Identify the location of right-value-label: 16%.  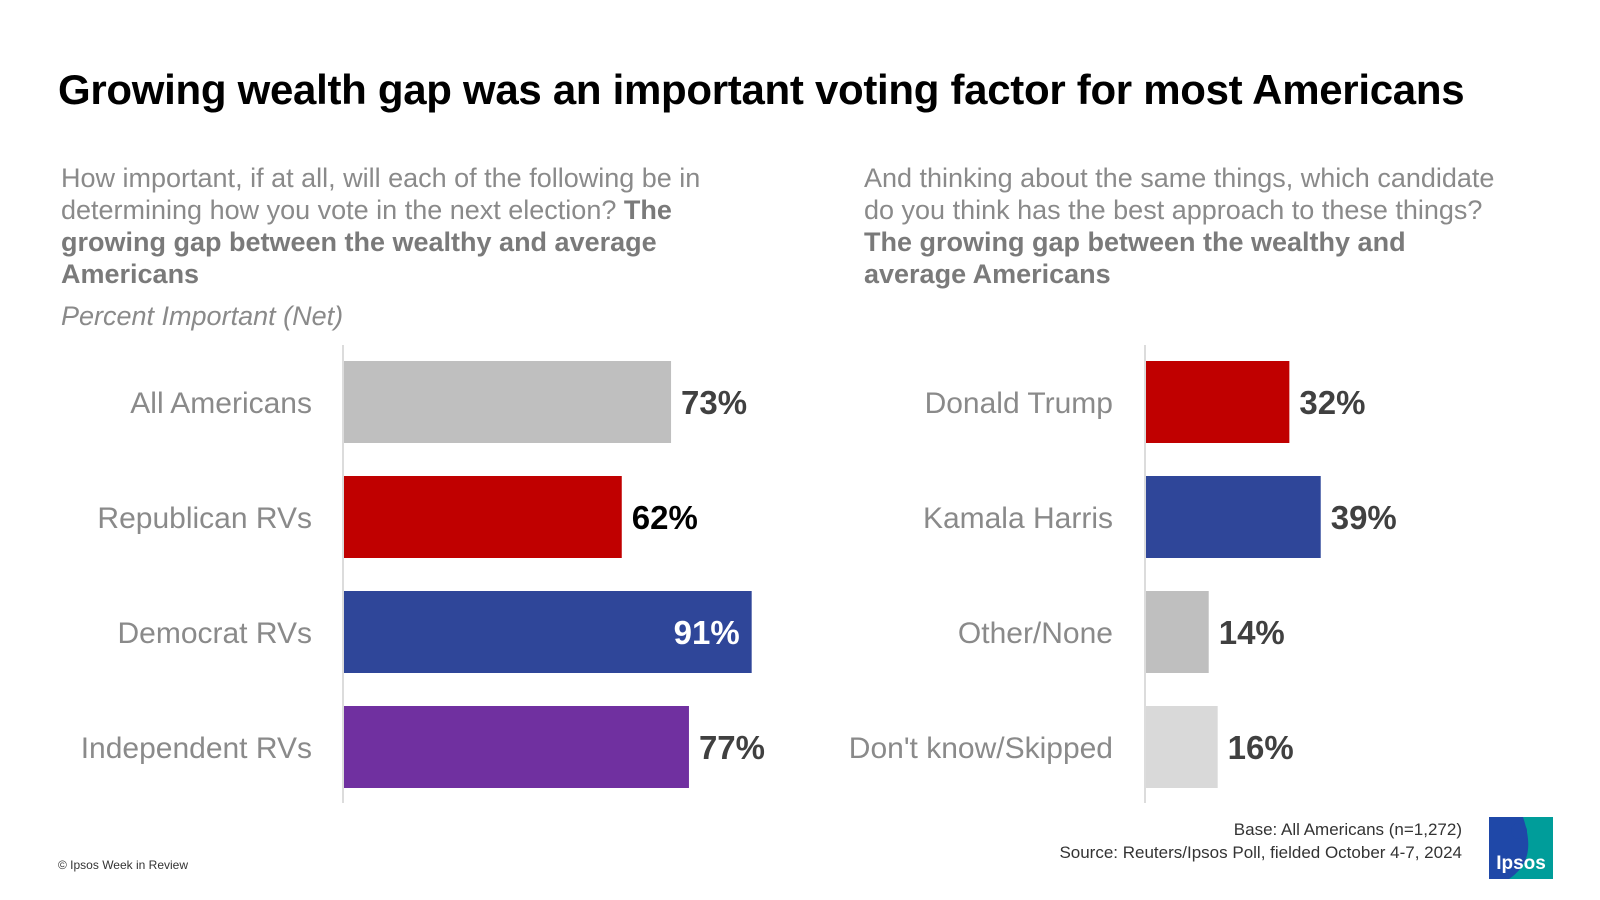
(1261, 747).